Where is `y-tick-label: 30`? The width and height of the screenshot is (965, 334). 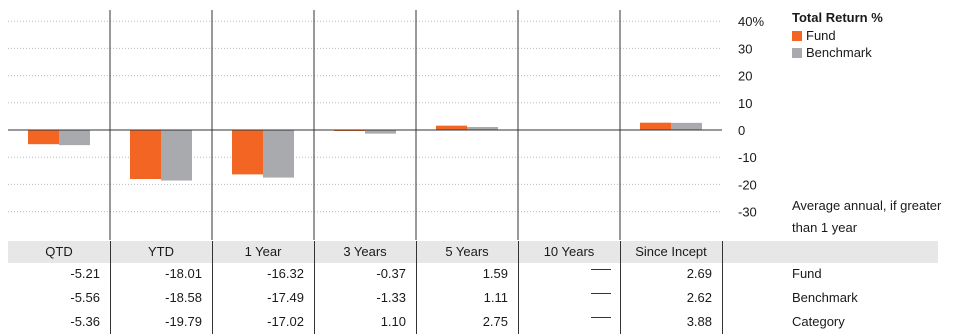
y-tick-label: 30 is located at coordinates (745, 48).